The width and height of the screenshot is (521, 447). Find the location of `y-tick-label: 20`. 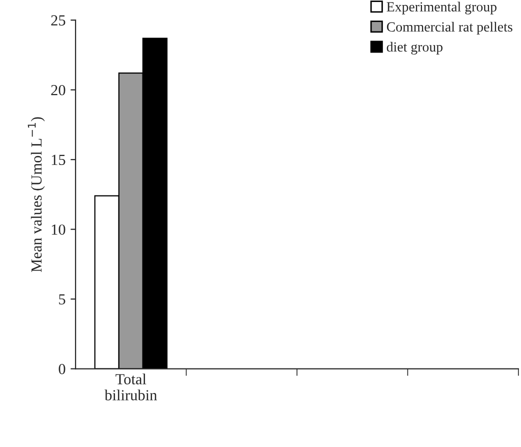

y-tick-label: 20 is located at coordinates (58, 90).